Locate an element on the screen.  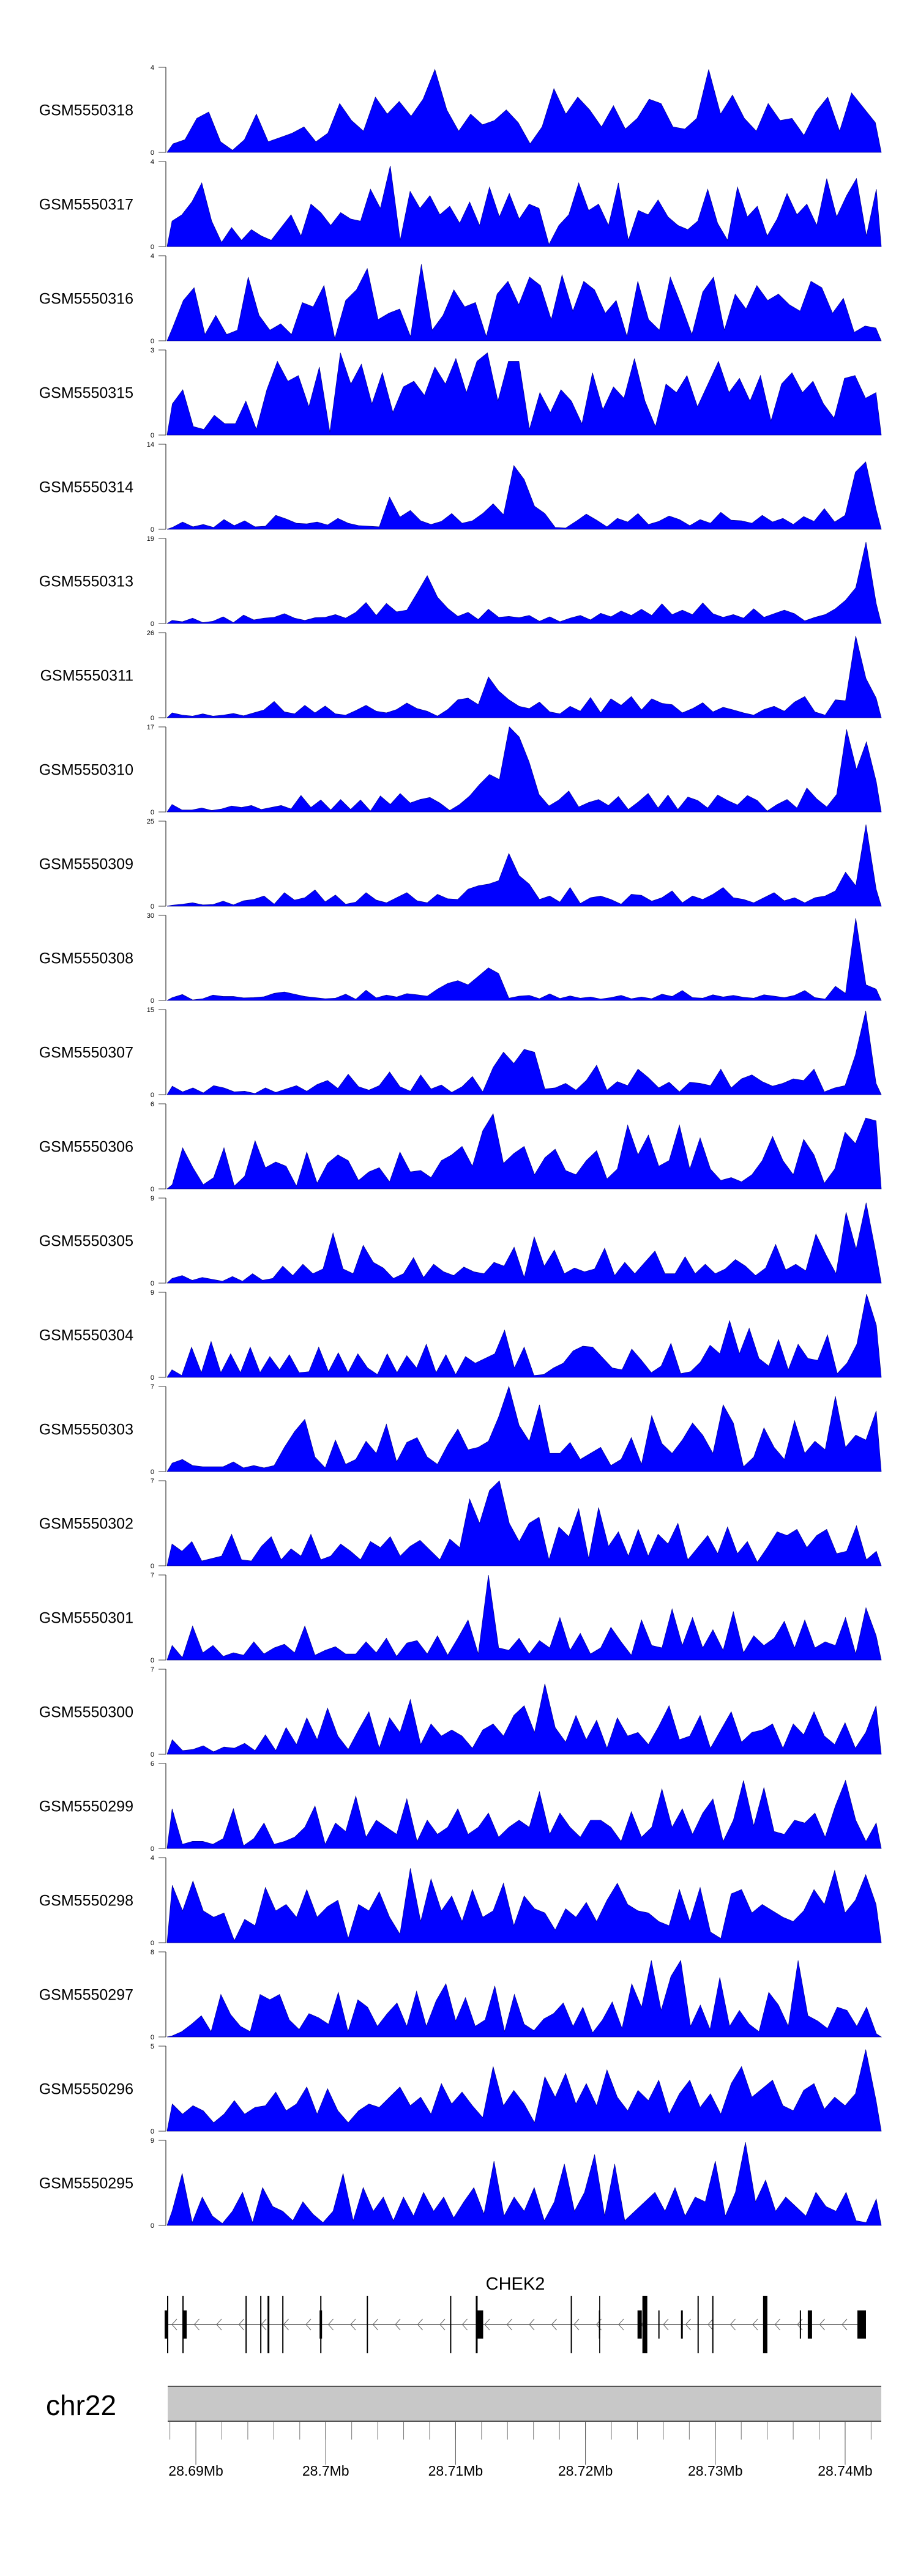
track-label: GSM5550303 is located at coordinates (86, 1430).